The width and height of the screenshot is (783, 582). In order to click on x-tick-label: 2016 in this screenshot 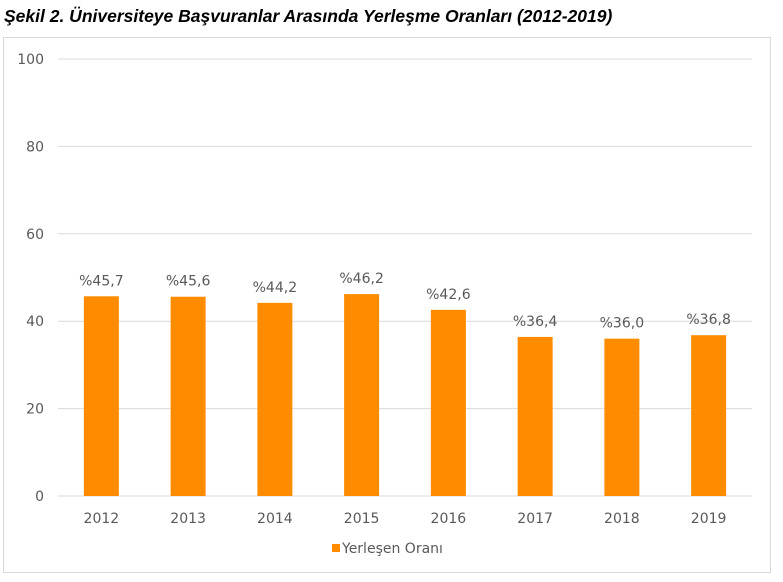, I will do `click(449, 519)`.